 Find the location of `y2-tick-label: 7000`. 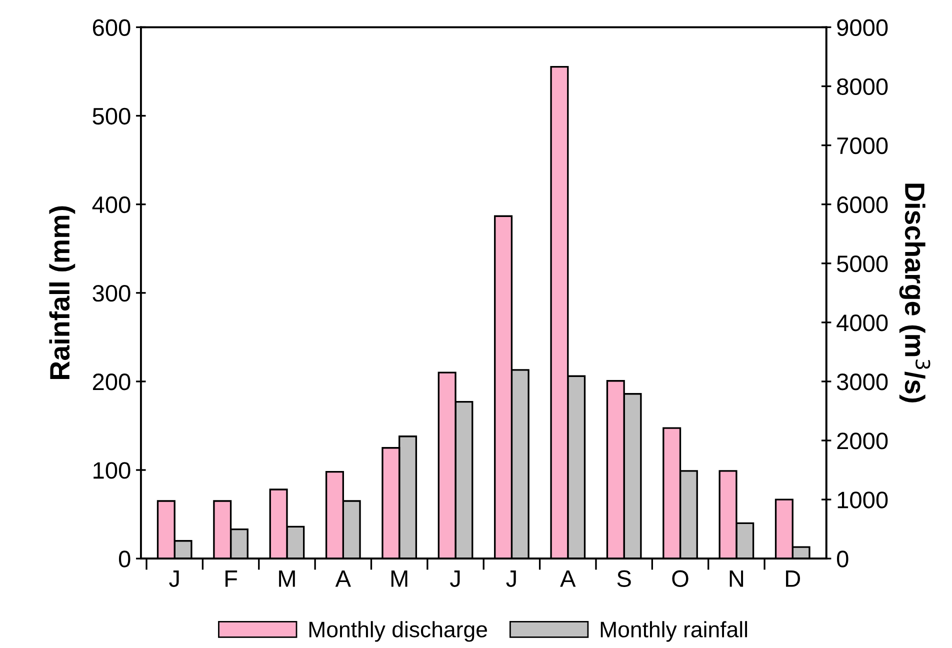

y2-tick-label: 7000 is located at coordinates (862, 145).